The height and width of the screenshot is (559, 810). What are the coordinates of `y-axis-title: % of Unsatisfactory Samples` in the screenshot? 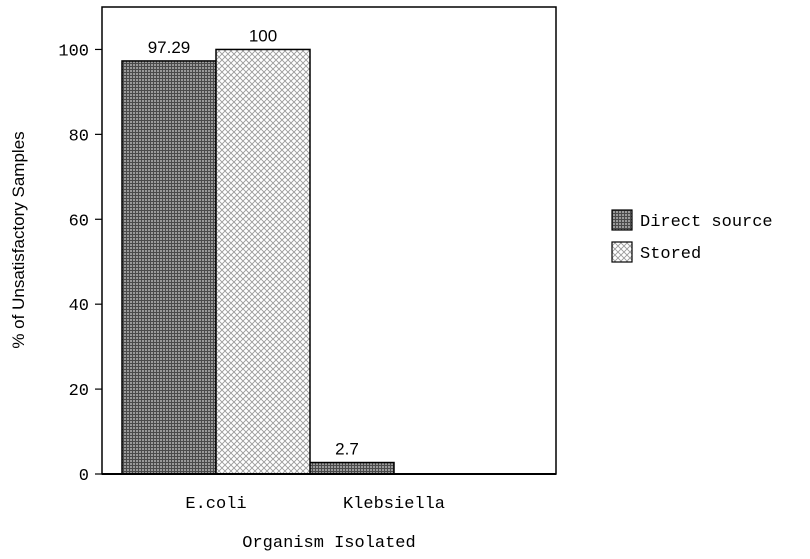 It's located at (18, 239).